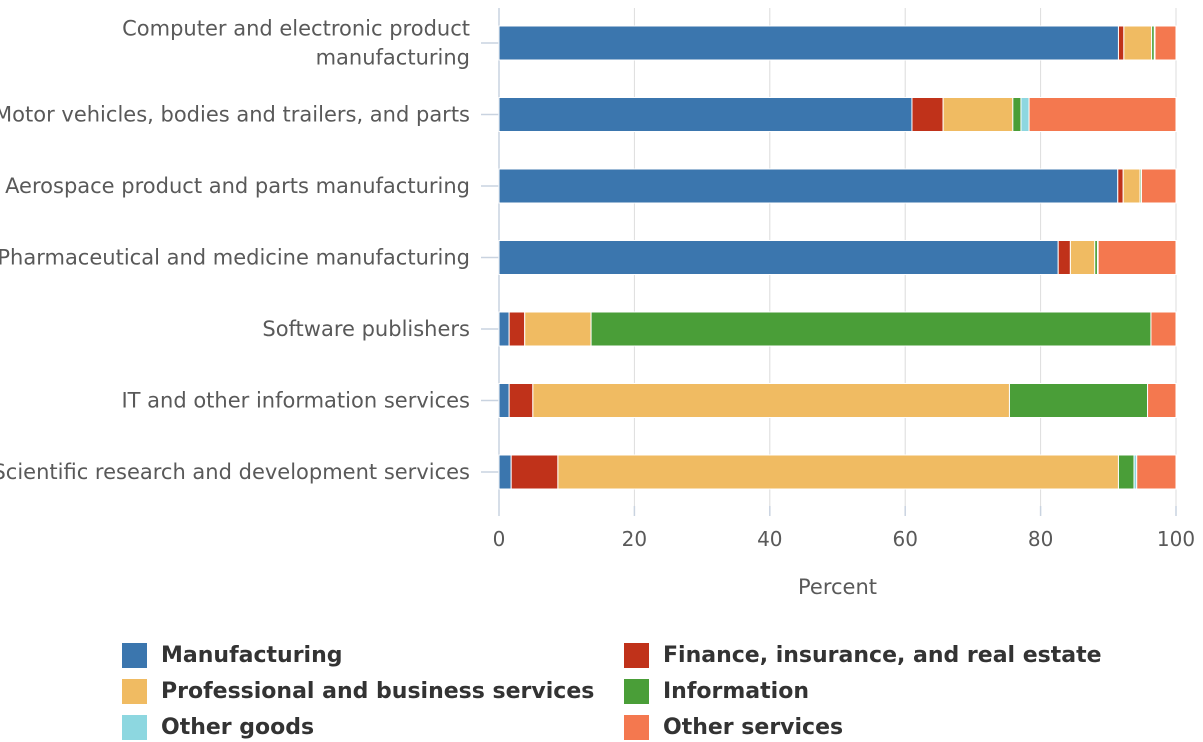  I want to click on legend-label: Manufacturing, so click(252, 655).